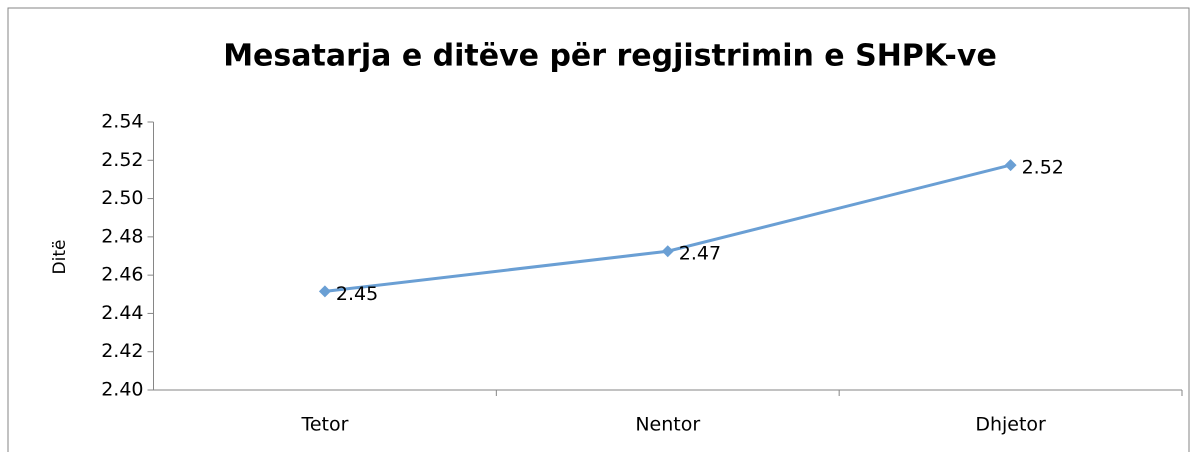  Describe the element at coordinates (700, 254) in the screenshot. I see `data-label: 2.47` at that location.